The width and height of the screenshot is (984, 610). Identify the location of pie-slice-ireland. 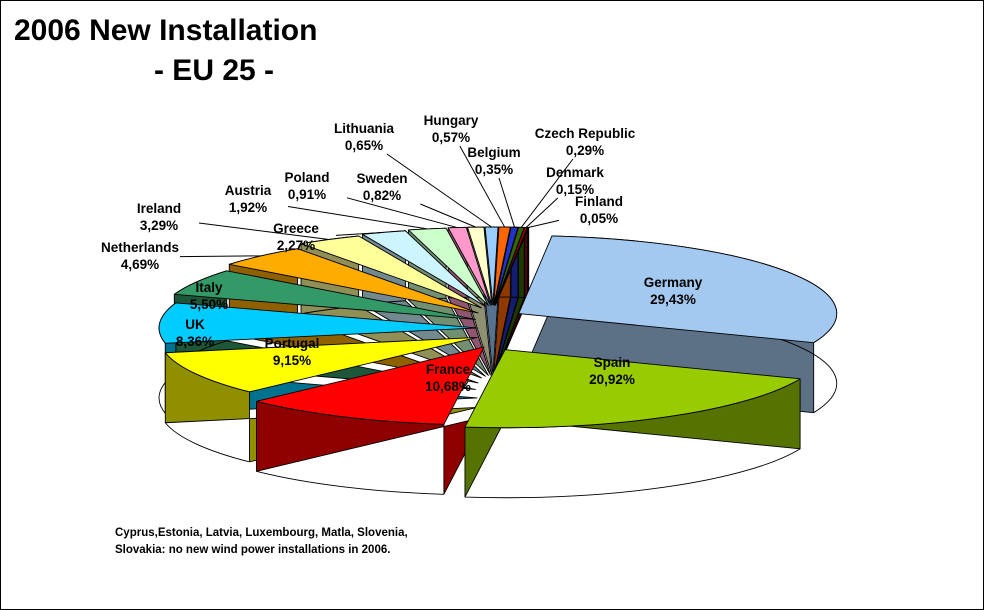
(391, 272).